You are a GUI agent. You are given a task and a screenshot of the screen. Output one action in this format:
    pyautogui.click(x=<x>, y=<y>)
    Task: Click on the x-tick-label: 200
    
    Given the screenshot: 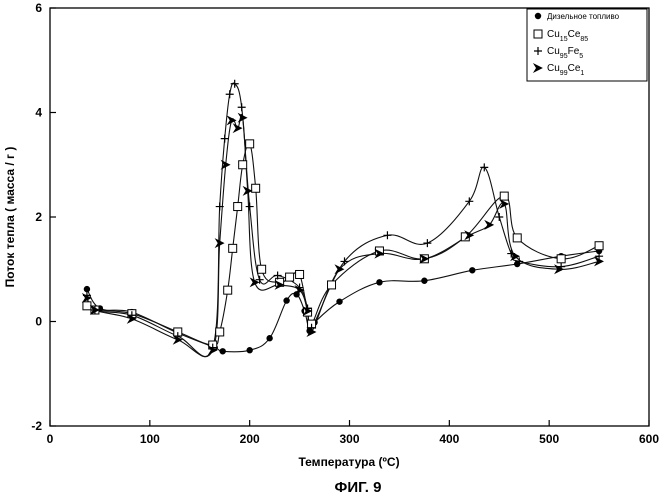 What is the action you would take?
    pyautogui.click(x=250, y=439)
    